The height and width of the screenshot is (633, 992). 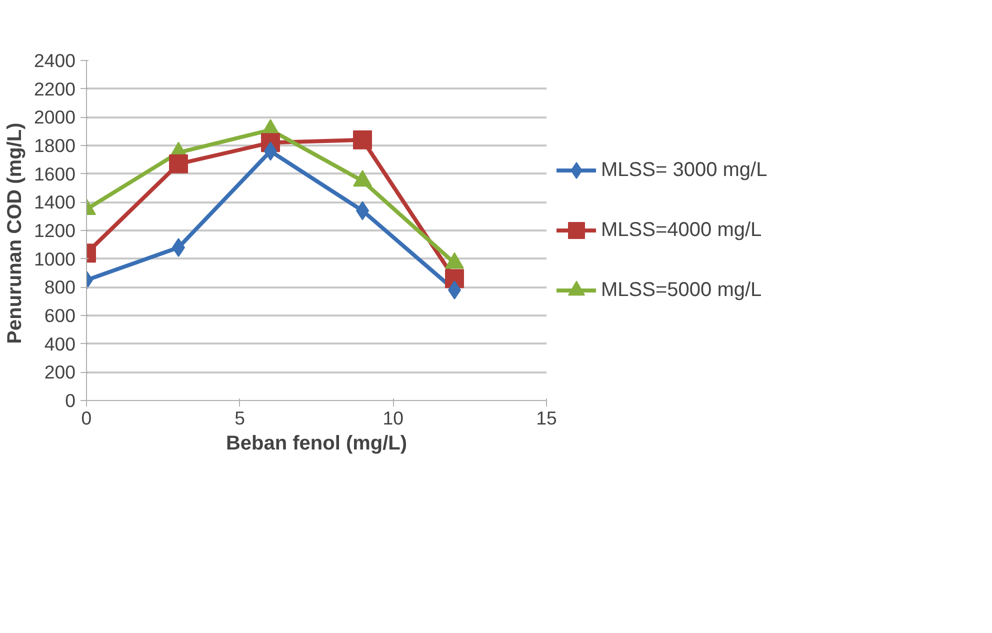 I want to click on legend-label: MLSS=5000 mg/L, so click(x=681, y=290).